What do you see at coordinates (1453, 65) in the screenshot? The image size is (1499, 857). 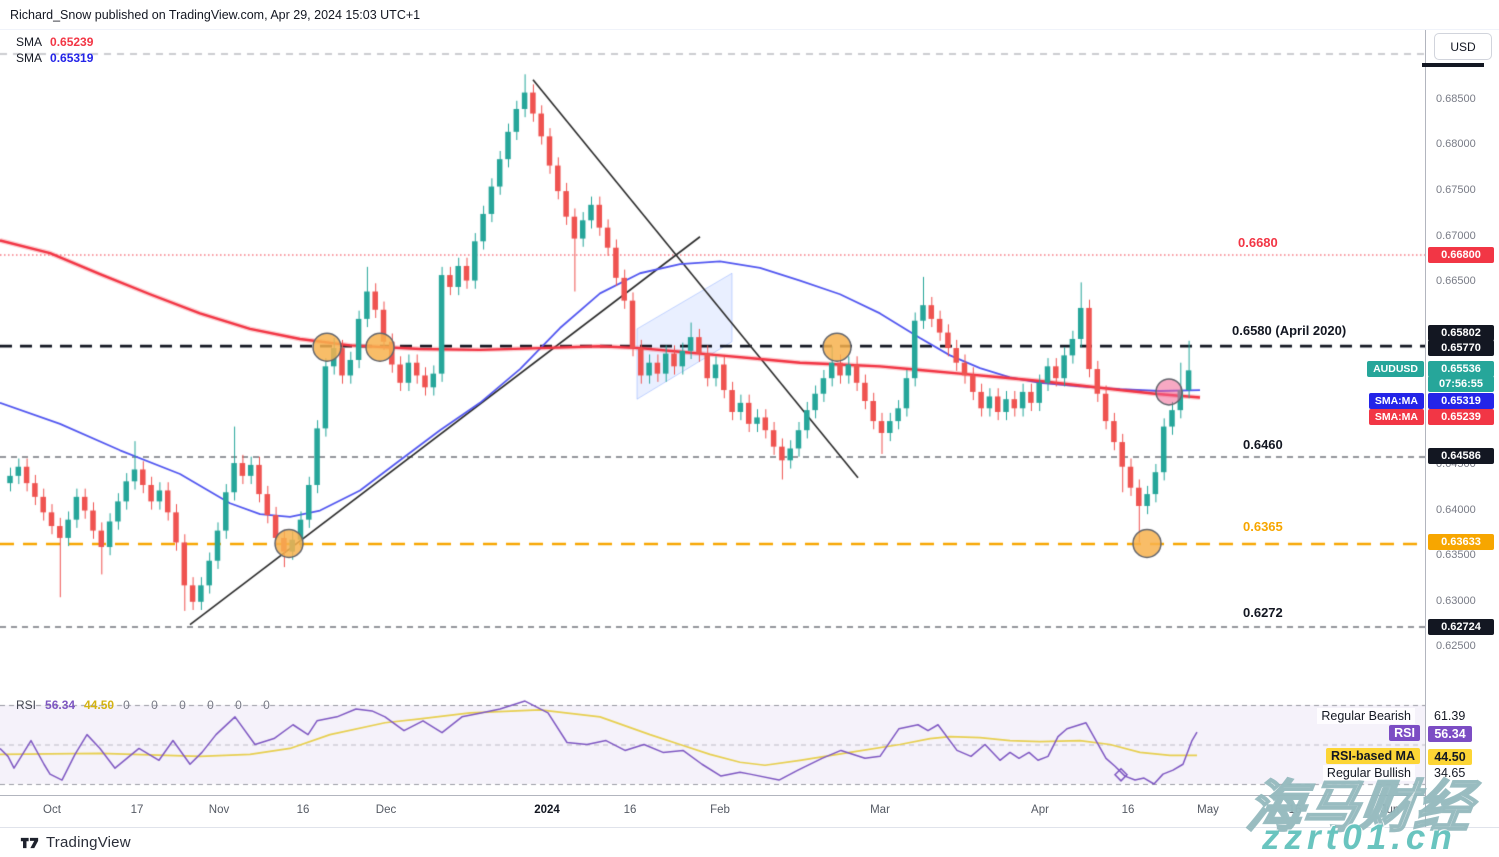 I see `clamped-level-badge` at bounding box center [1453, 65].